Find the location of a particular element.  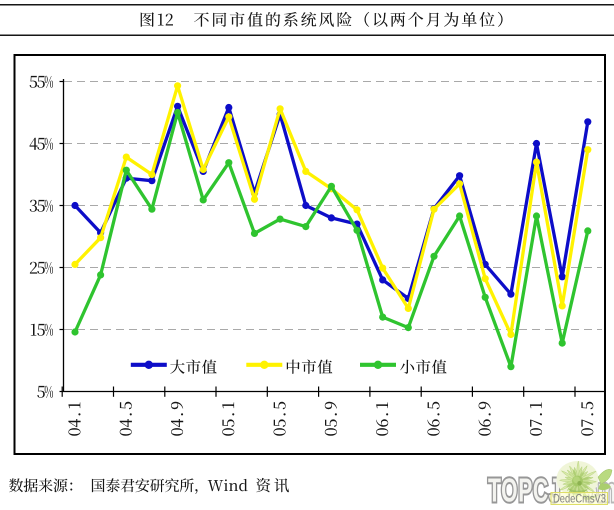

svg-text: DedeCmsV3 is located at coordinates (579, 500).